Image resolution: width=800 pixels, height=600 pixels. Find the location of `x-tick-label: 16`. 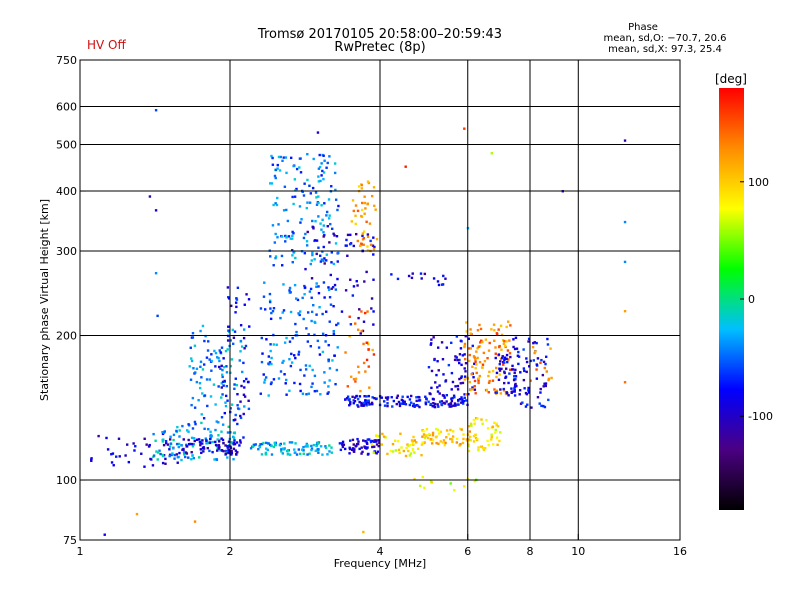

x-tick-label: 16 is located at coordinates (680, 551).